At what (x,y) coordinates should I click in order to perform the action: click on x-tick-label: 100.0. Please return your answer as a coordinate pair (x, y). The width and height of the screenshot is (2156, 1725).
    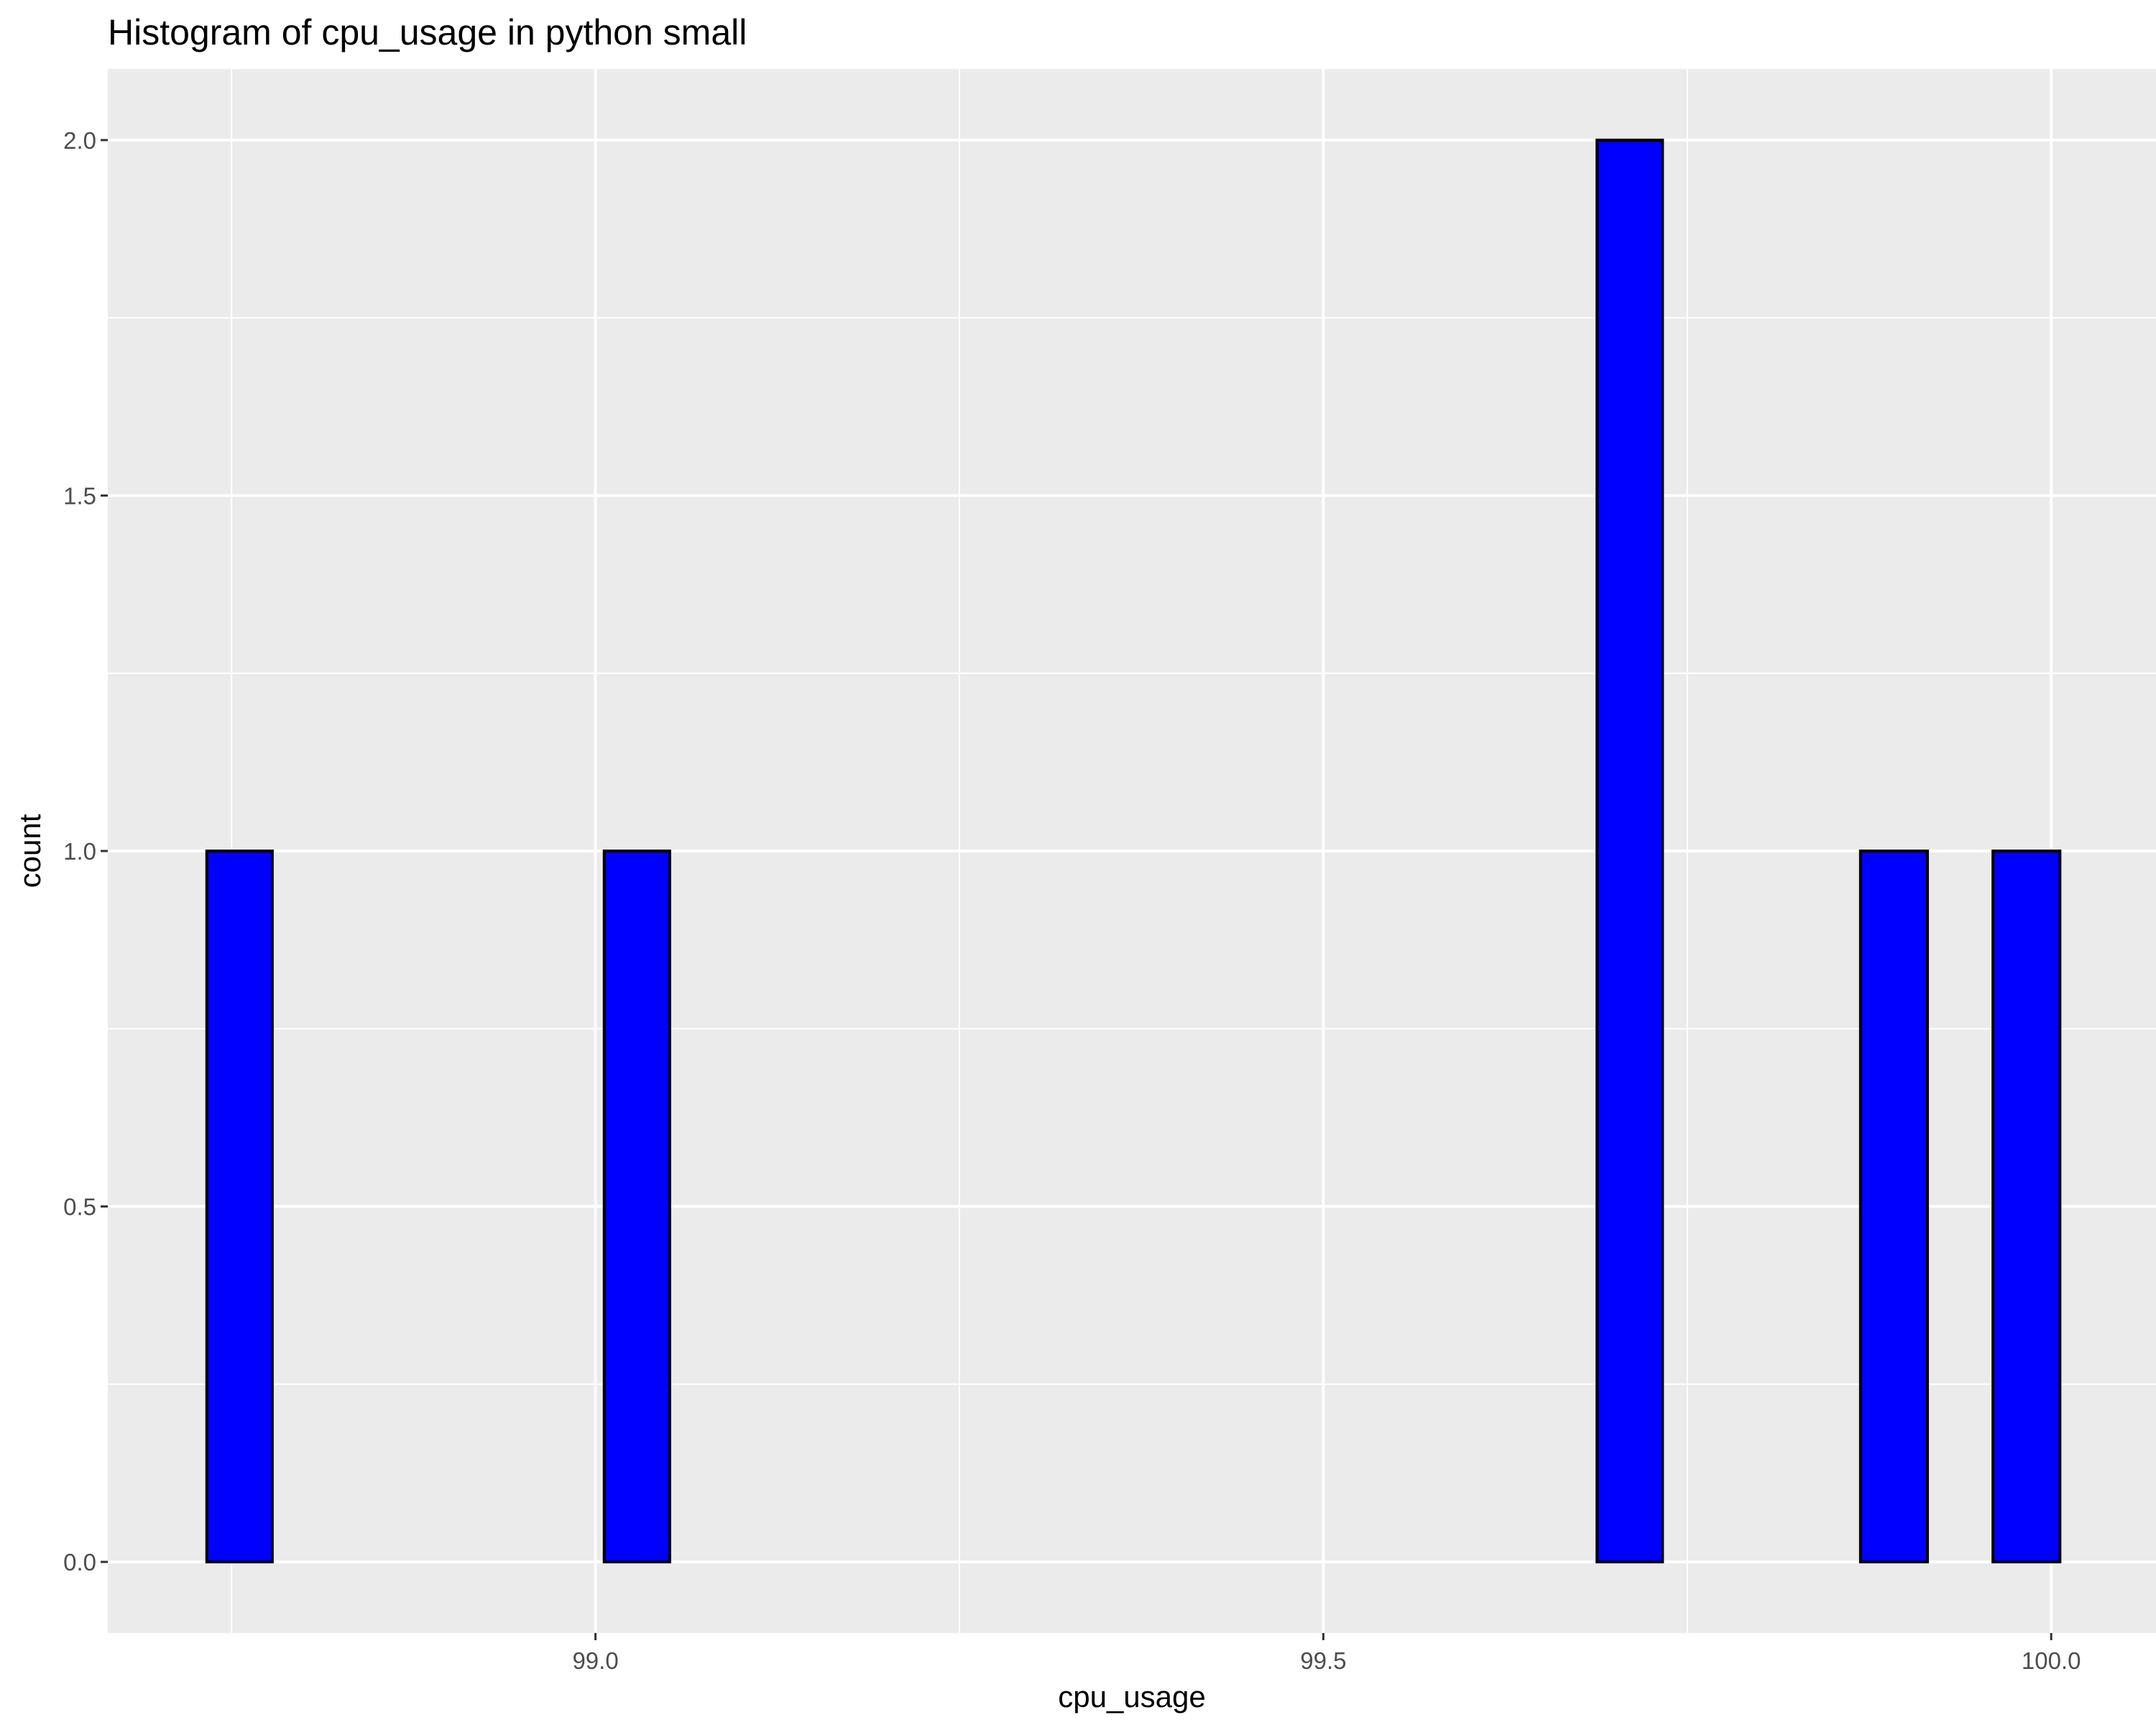
    Looking at the image, I should click on (2051, 1660).